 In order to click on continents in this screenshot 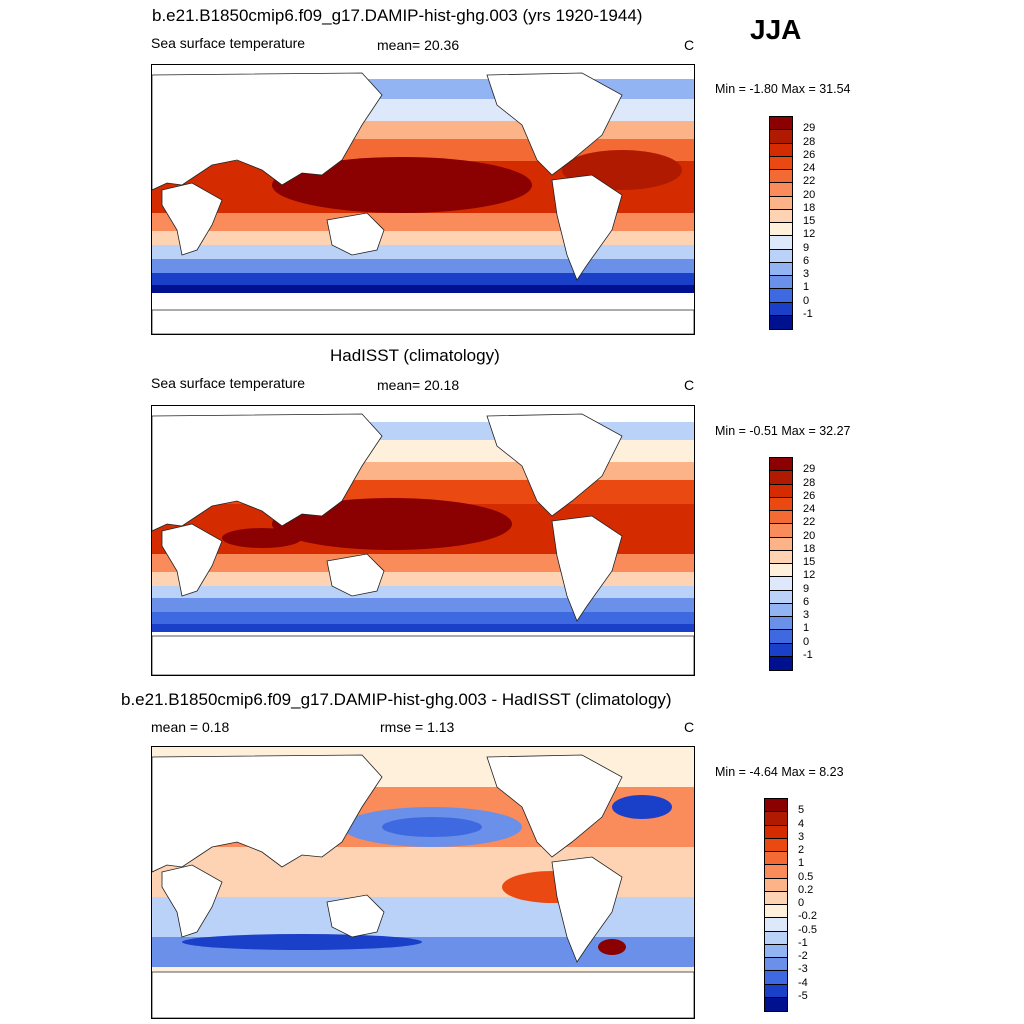, I will do `click(423, 203)`.